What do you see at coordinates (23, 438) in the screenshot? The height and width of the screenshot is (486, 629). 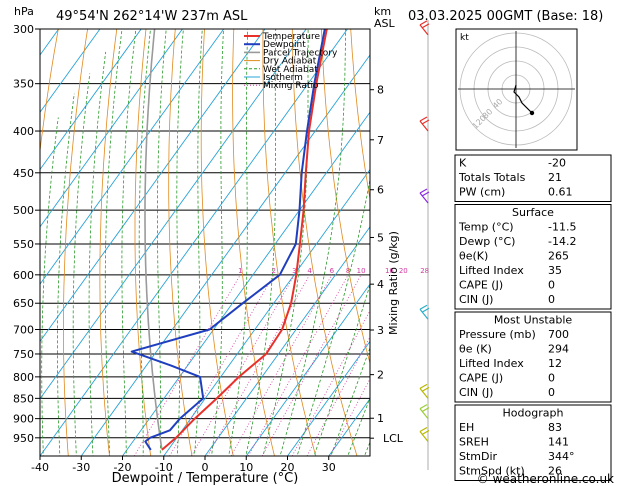 I see `pressure-tick-label: 950` at bounding box center [23, 438].